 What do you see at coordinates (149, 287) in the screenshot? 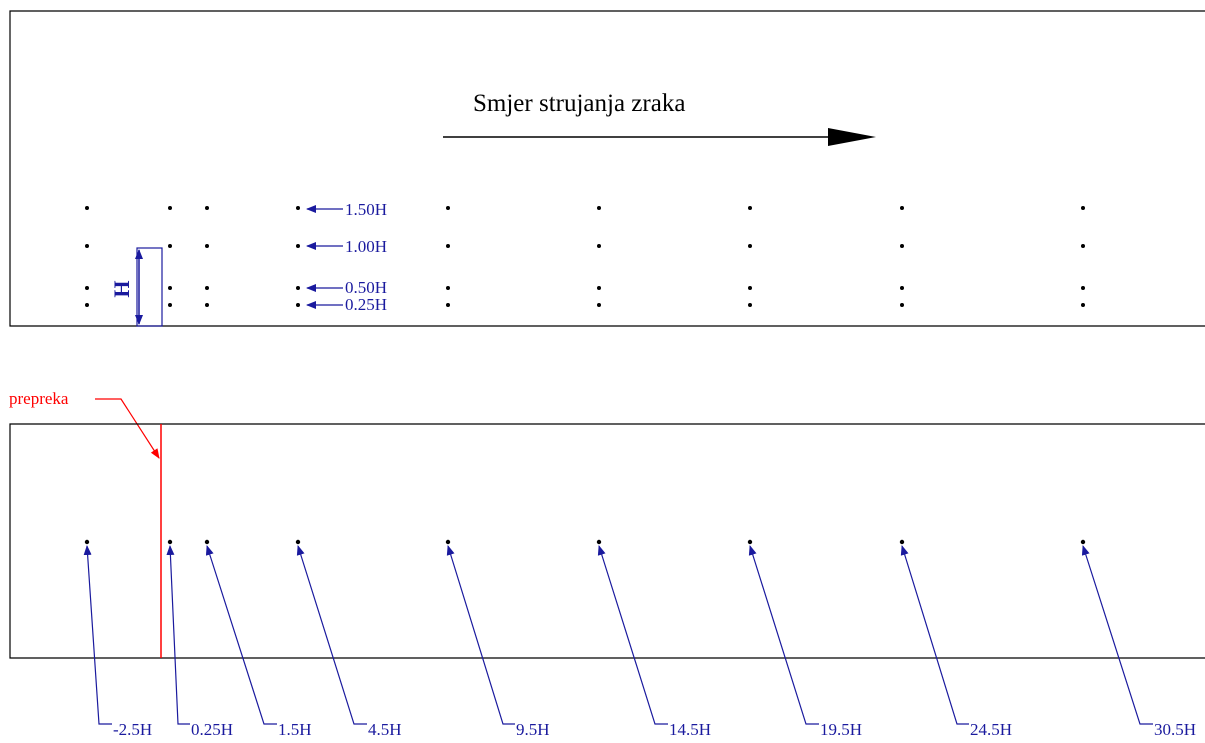
I see `obstacle-outline` at bounding box center [149, 287].